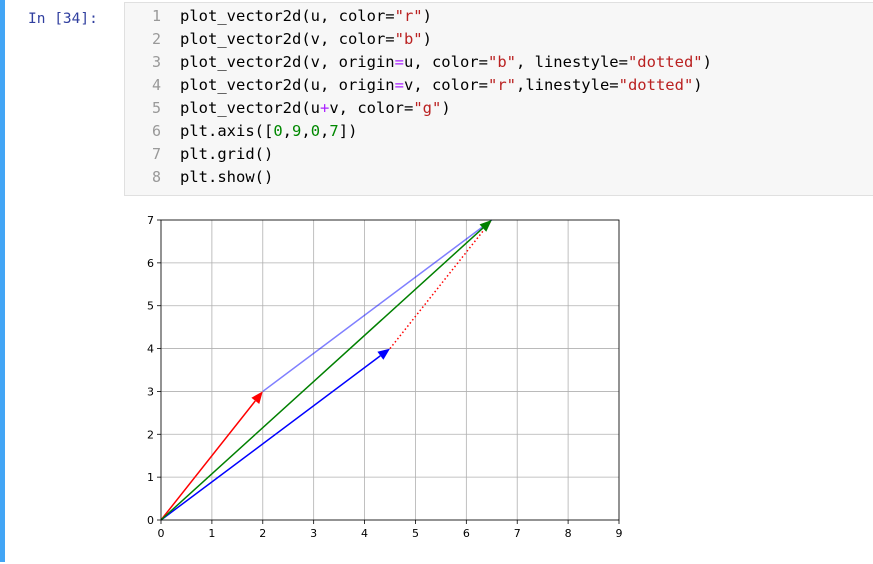 This screenshot has height=564, width=873. Describe the element at coordinates (415, 533) in the screenshot. I see `x-tick-label: 5` at that location.